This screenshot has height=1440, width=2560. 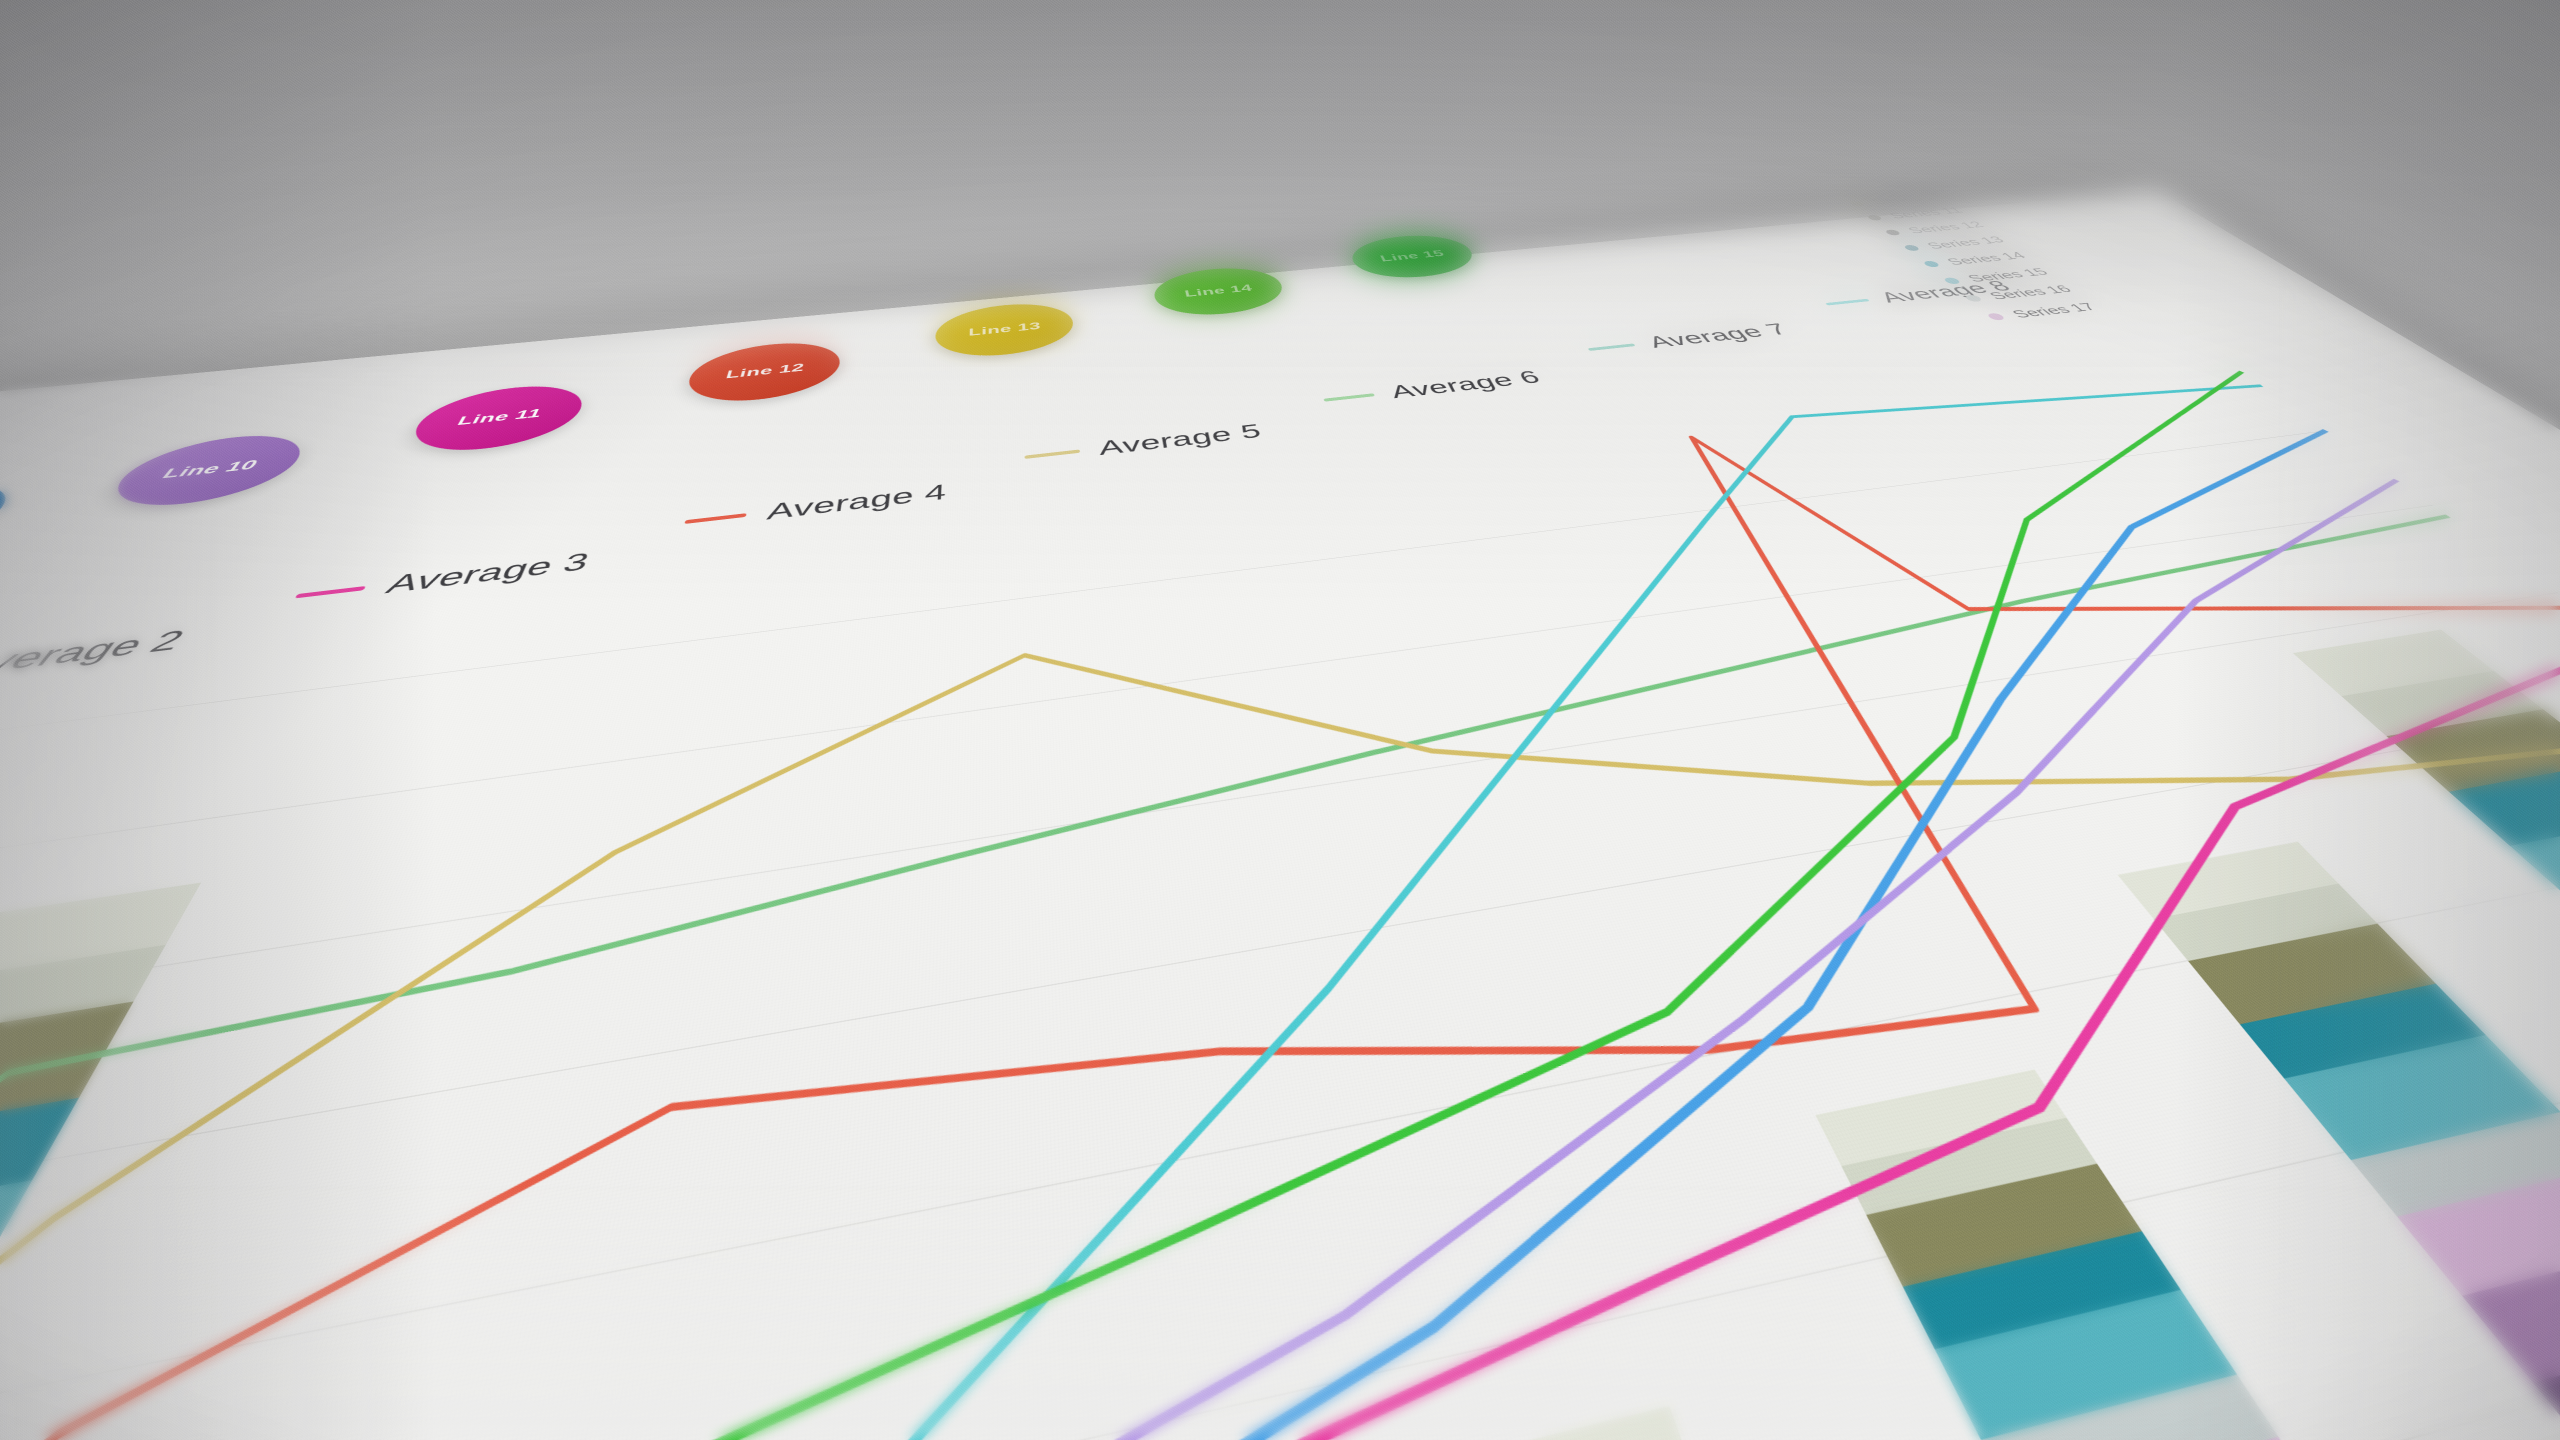 I want to click on bubble-legend-item: Line 9, so click(x=16, y=521).